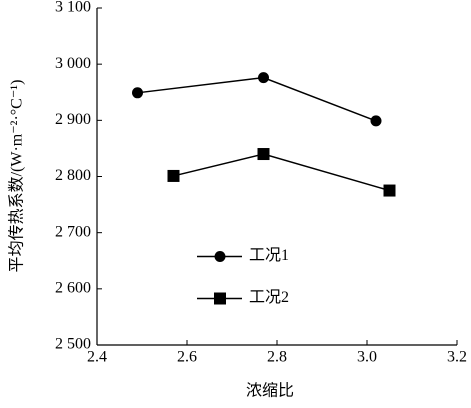 Image resolution: width=471 pixels, height=408 pixels. What do you see at coordinates (187, 357) in the screenshot?
I see `x-tick-label: 2.6` at bounding box center [187, 357].